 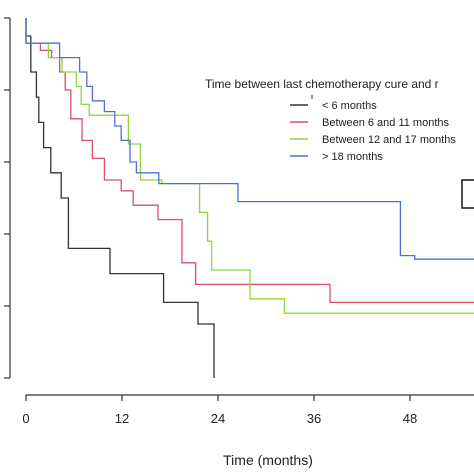 I want to click on x-axis-title: Time (months), so click(x=268, y=460).